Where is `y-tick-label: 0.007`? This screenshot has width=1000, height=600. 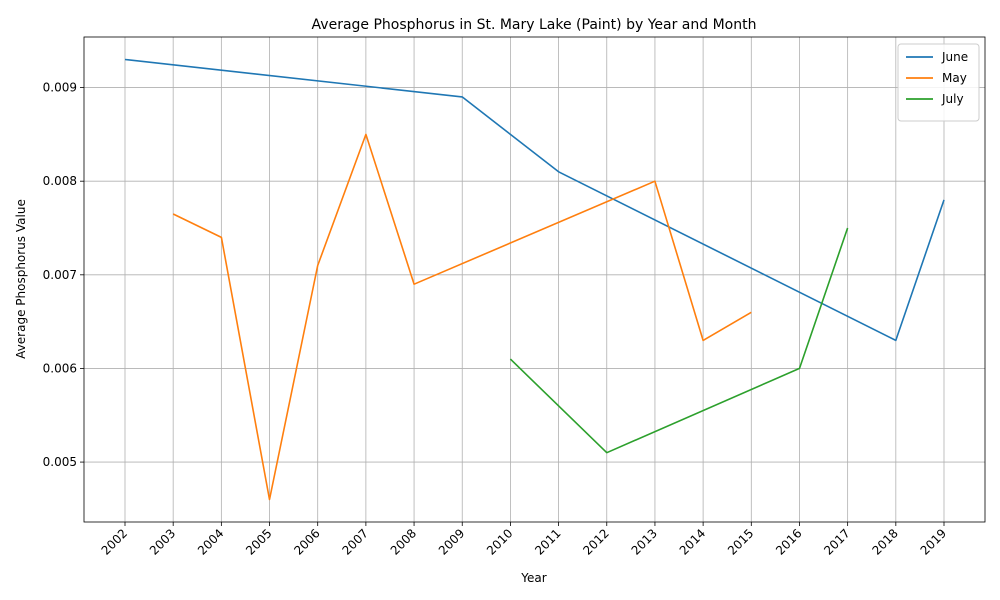
y-tick-label: 0.007 is located at coordinates (60, 275).